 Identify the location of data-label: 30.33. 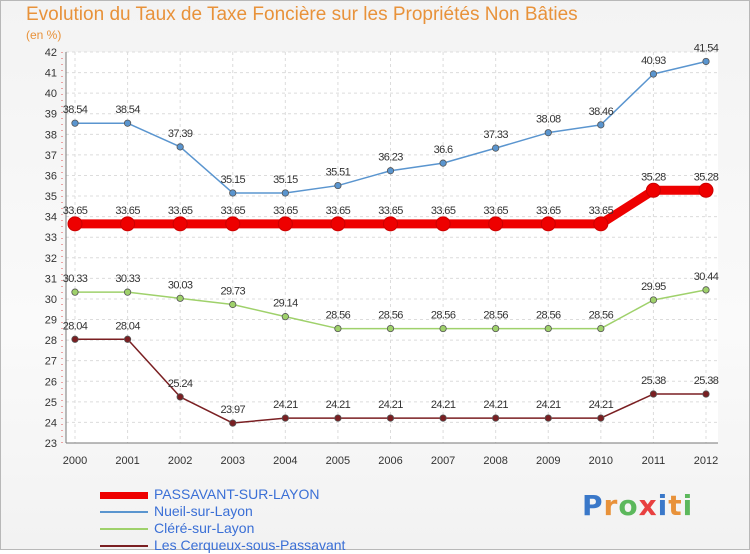
(75, 279).